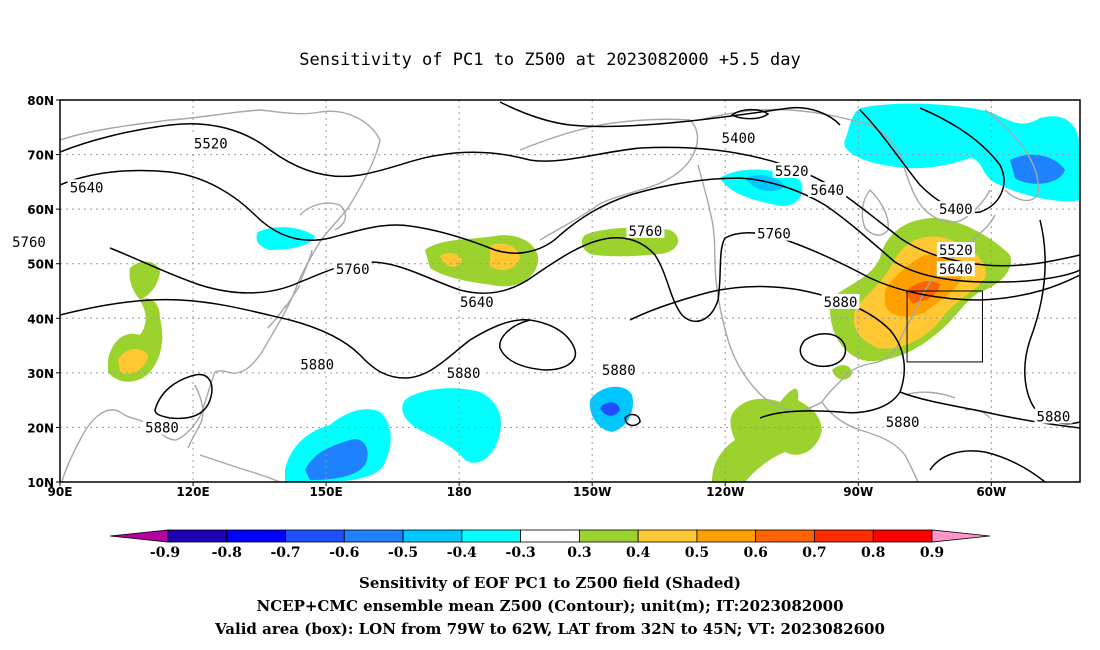  Describe the element at coordinates (750, 114) in the screenshot. I see `contour-small-loop-north` at that location.